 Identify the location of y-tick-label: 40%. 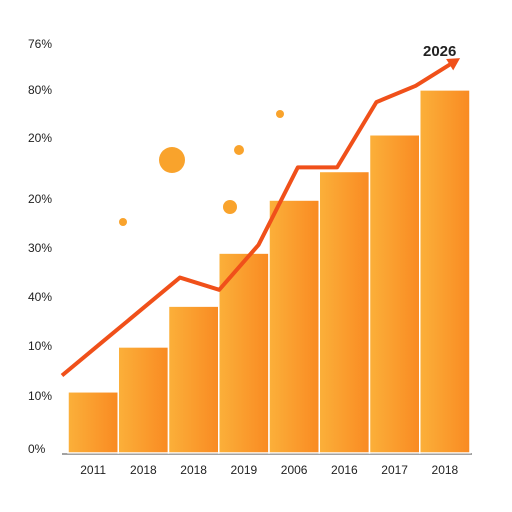
(40, 297).